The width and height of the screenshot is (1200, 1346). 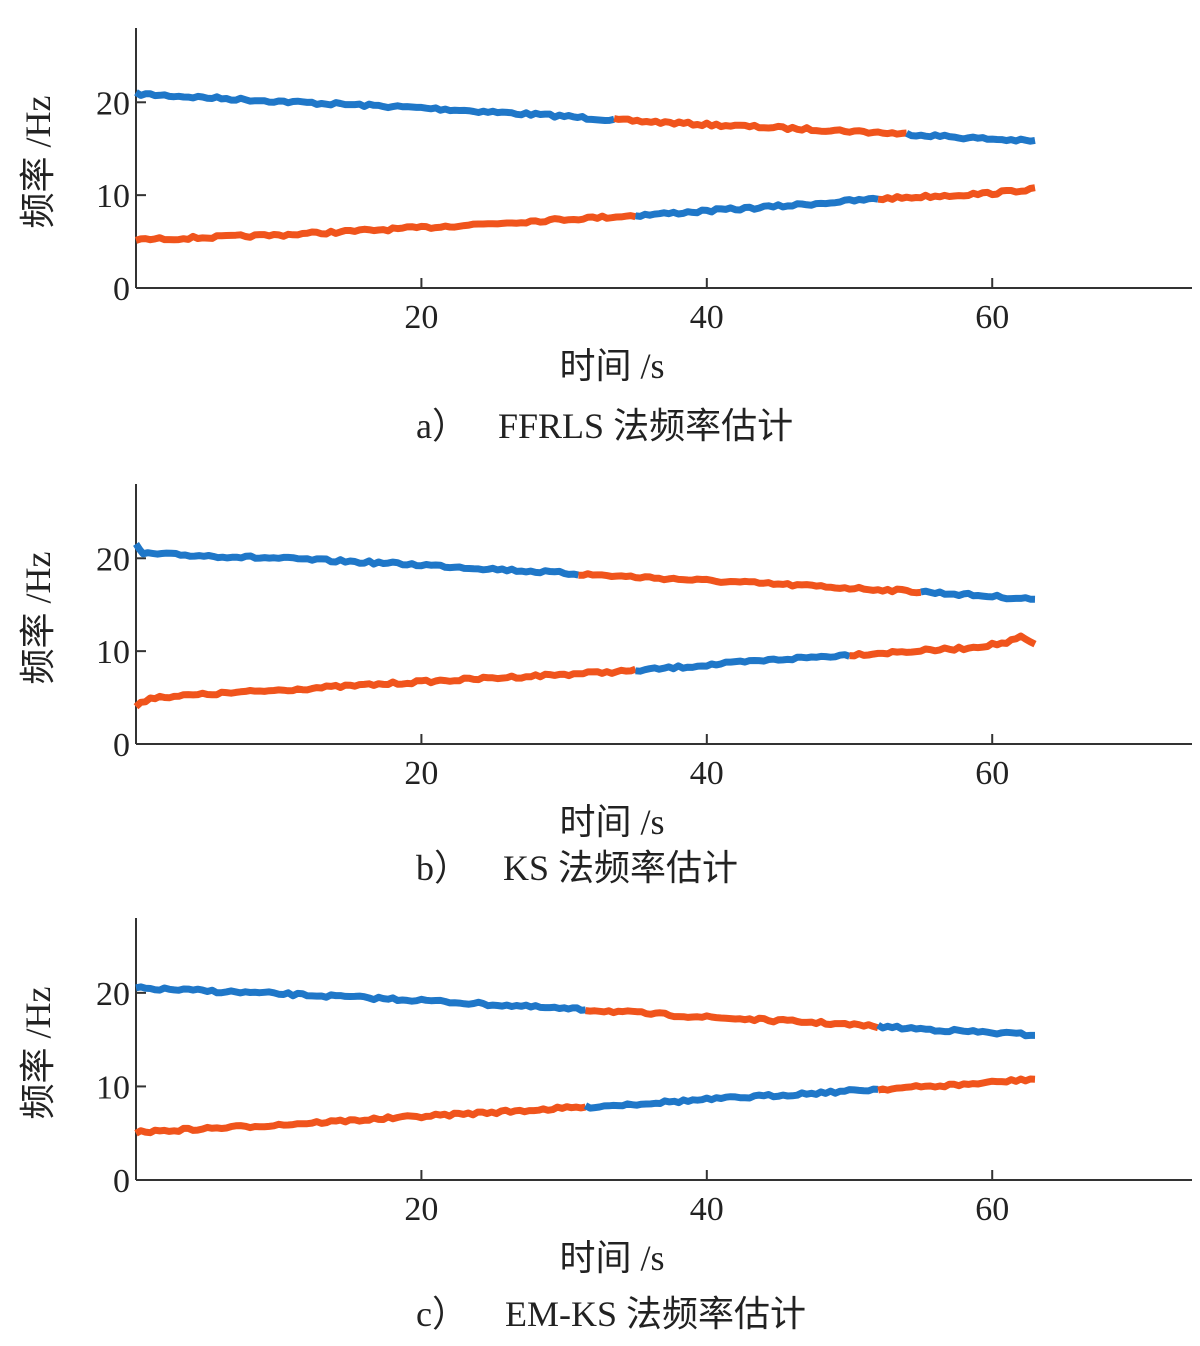 What do you see at coordinates (442, 1314) in the screenshot?
I see `caption-label: c）` at bounding box center [442, 1314].